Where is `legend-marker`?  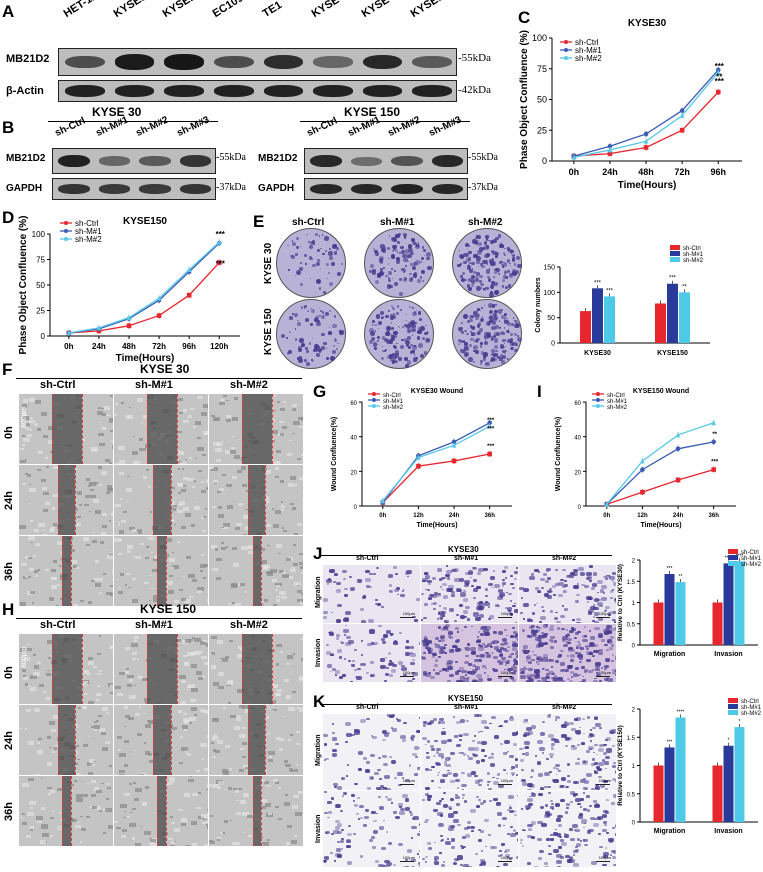
legend-marker is located at coordinates (66, 239).